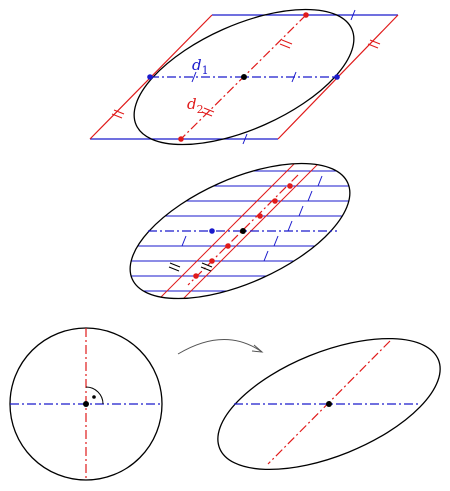 The width and height of the screenshot is (450, 491). Describe the element at coordinates (337, 77) in the screenshot. I see `point-d1-right` at that location.